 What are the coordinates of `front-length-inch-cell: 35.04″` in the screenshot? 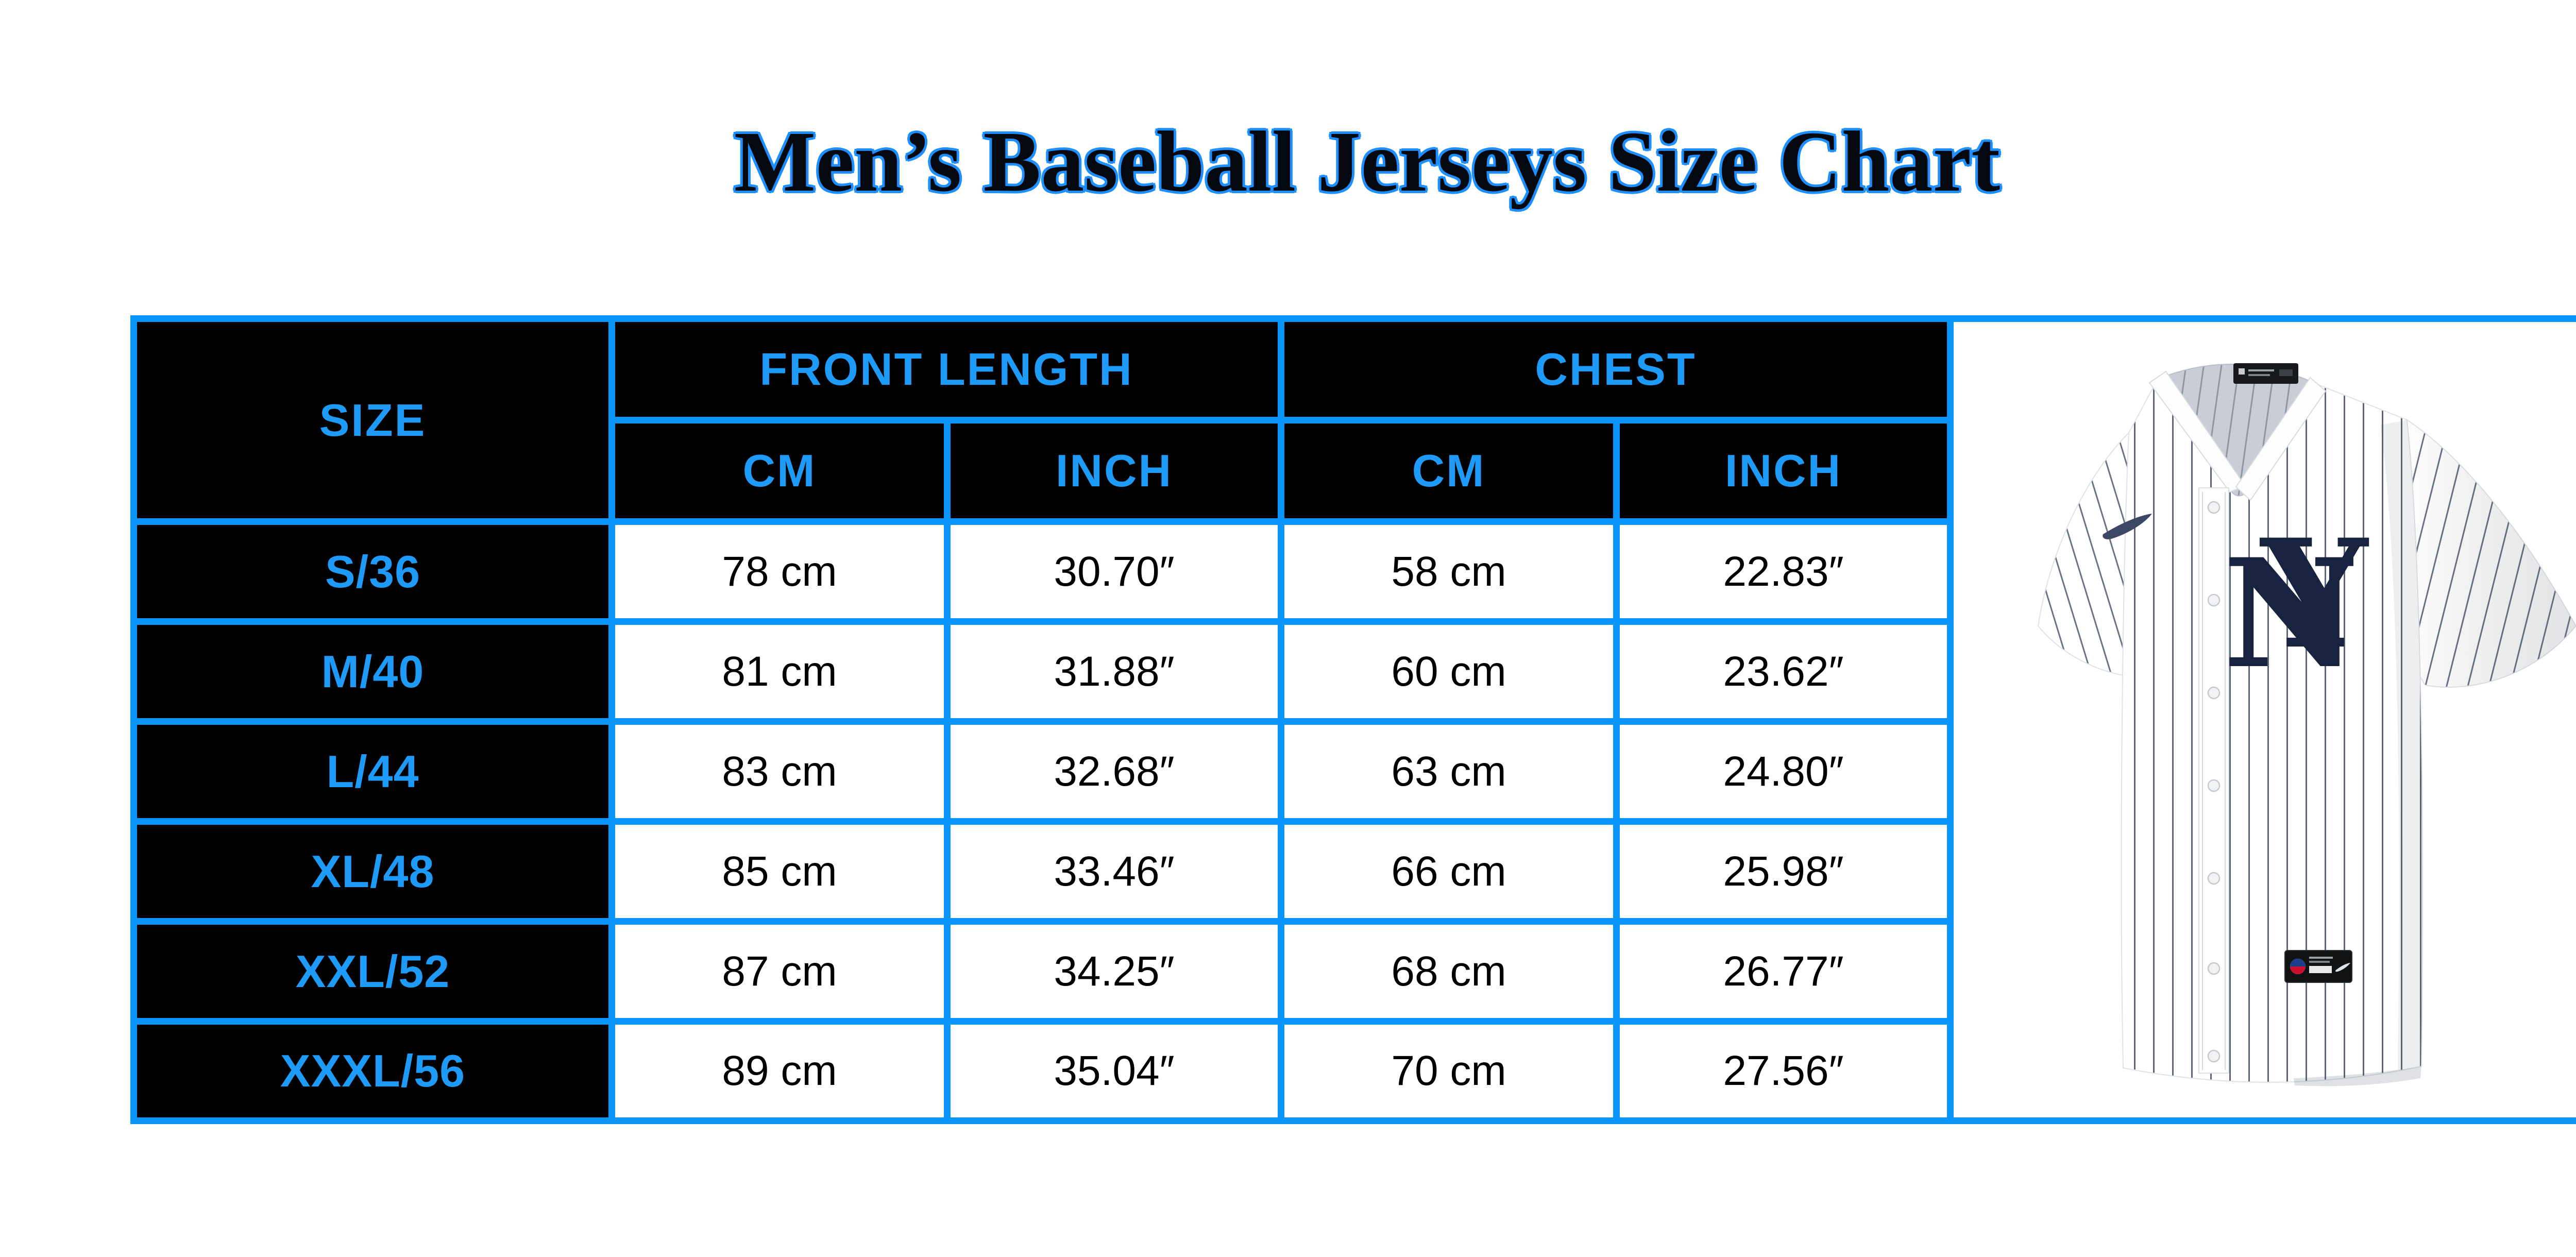 It's located at (1114, 1071).